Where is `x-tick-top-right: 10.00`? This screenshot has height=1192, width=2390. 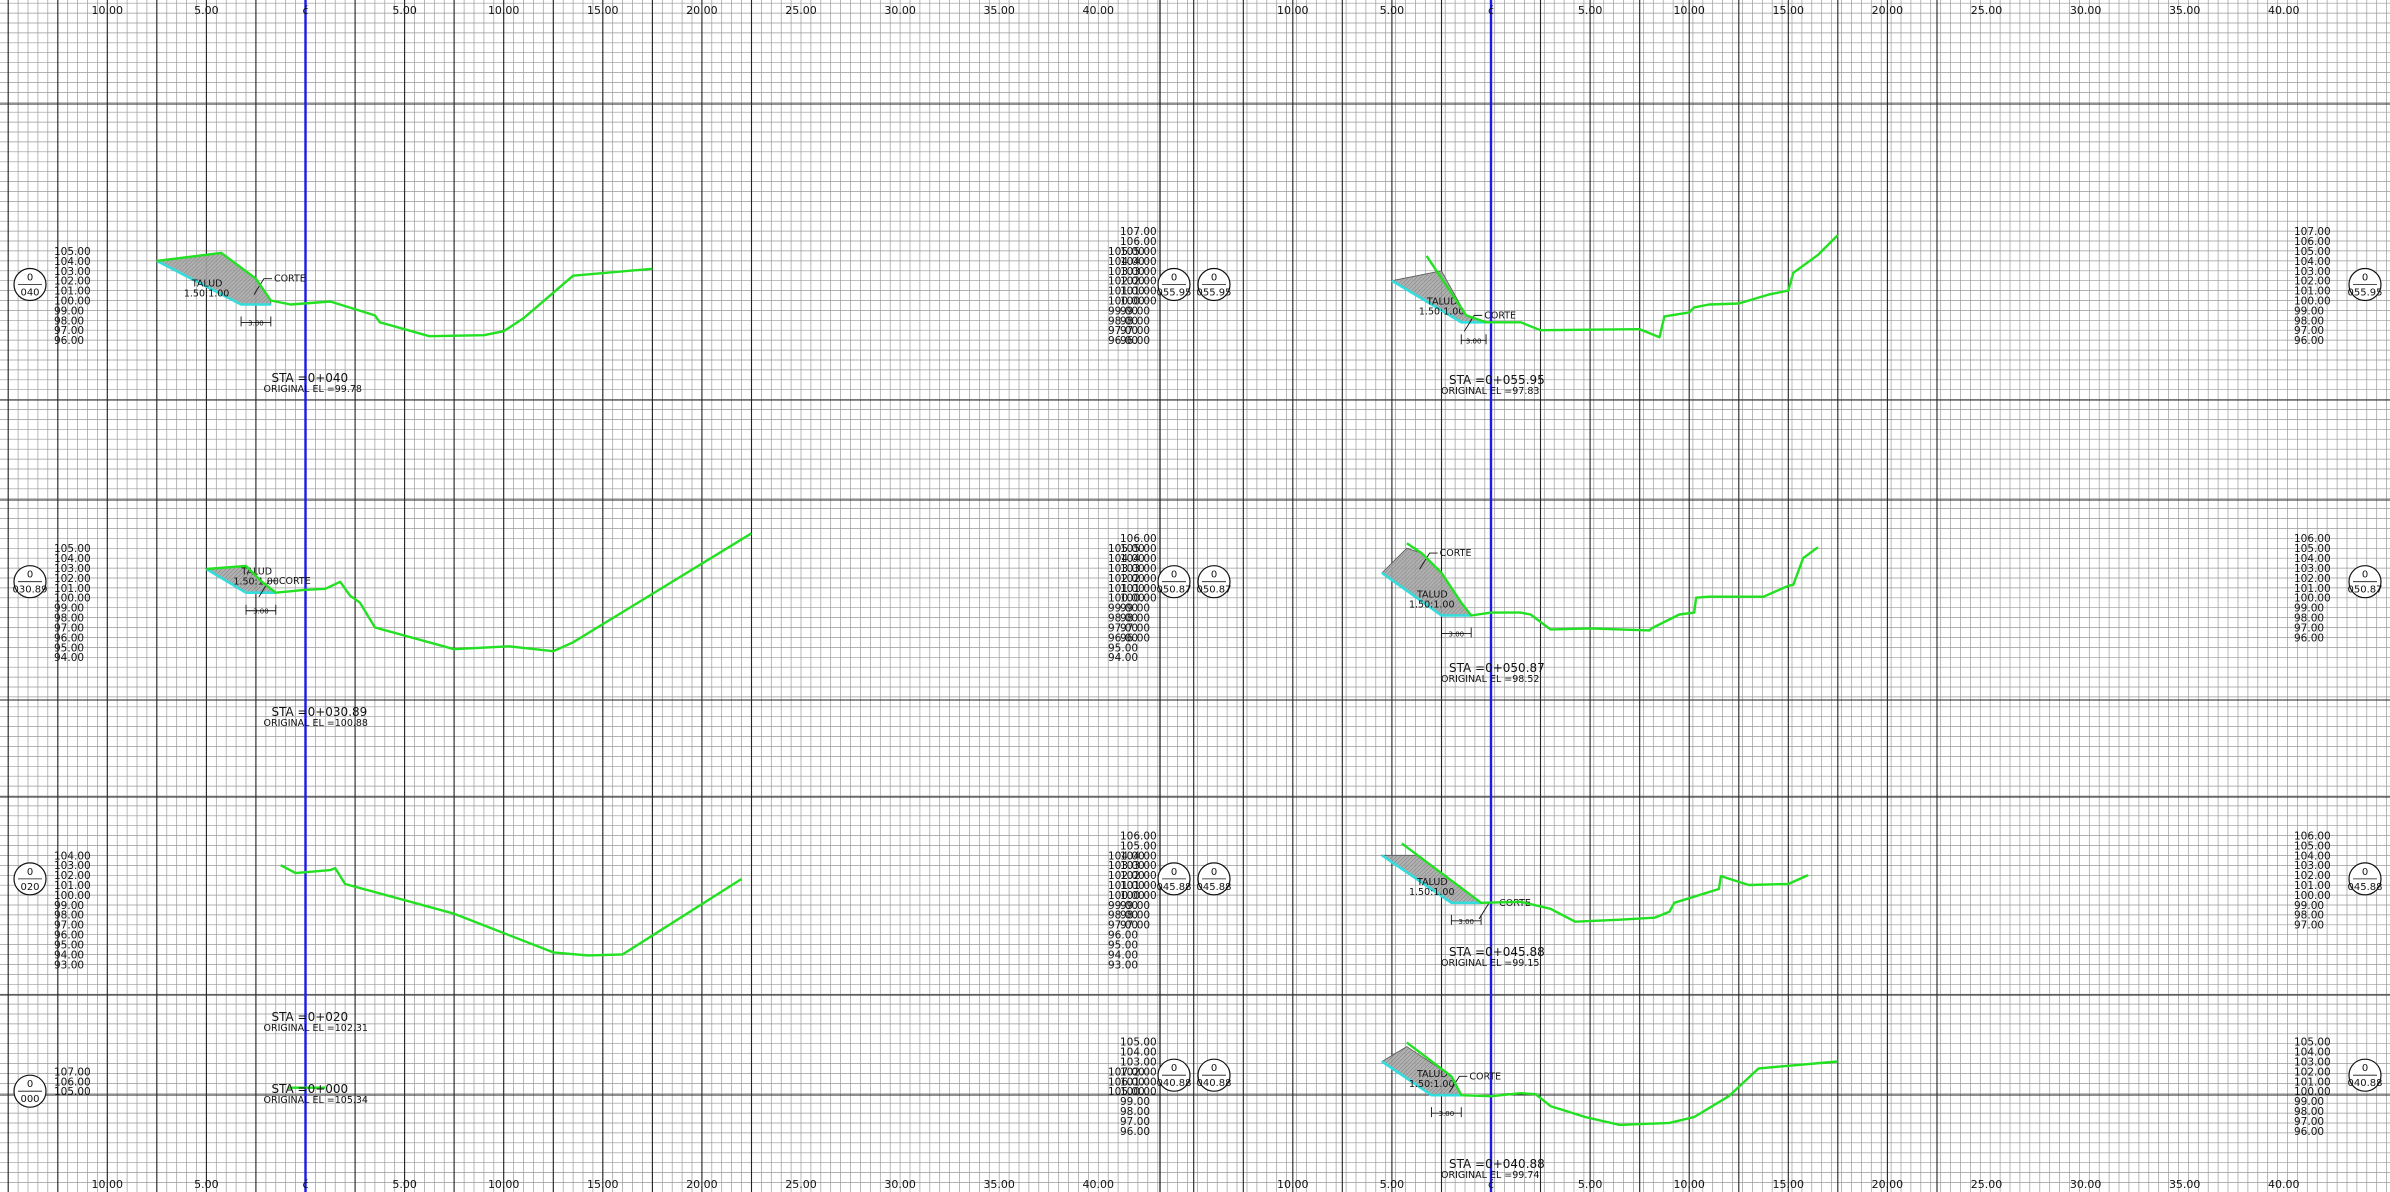
x-tick-top-right: 10.00 is located at coordinates (1689, 10).